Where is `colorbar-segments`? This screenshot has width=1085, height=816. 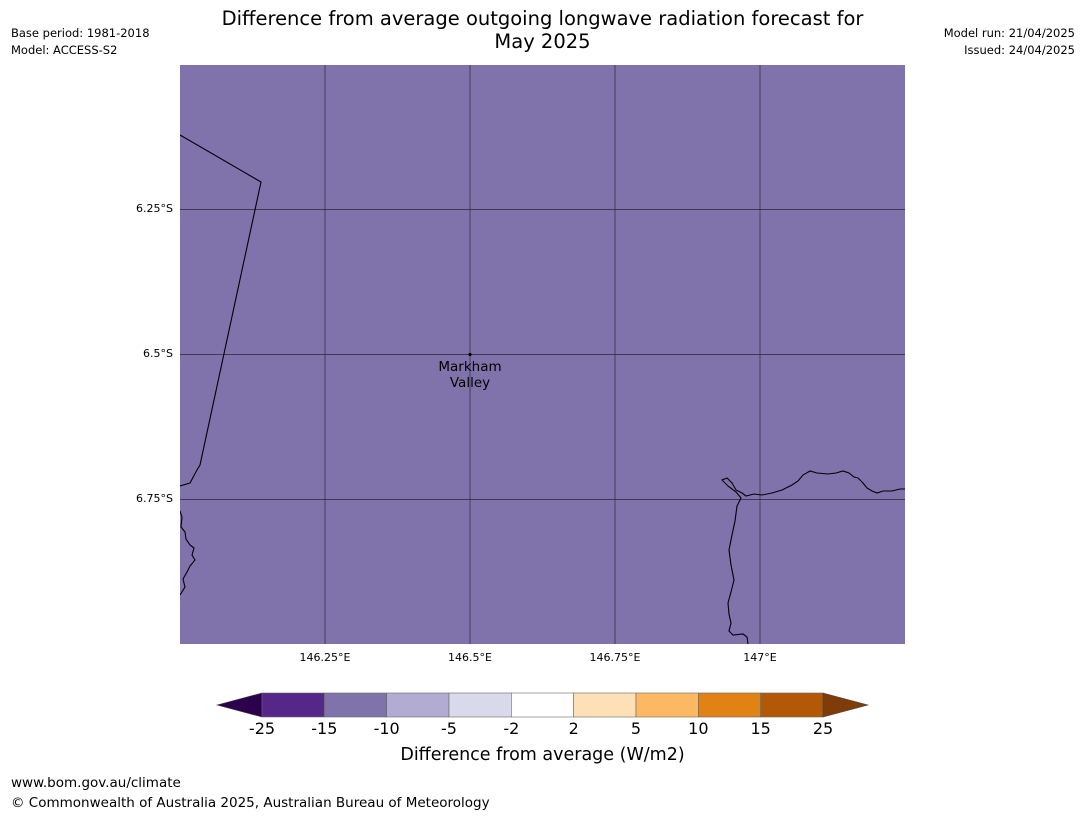 colorbar-segments is located at coordinates (542, 705).